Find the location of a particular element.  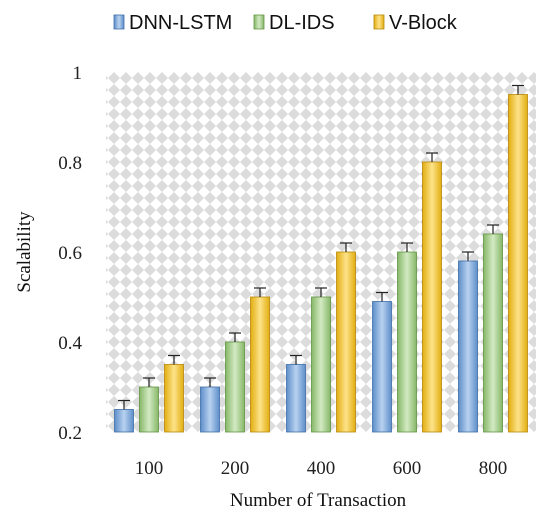

x-axis-ticks: 100 200 400 600 800 is located at coordinates (321, 468).